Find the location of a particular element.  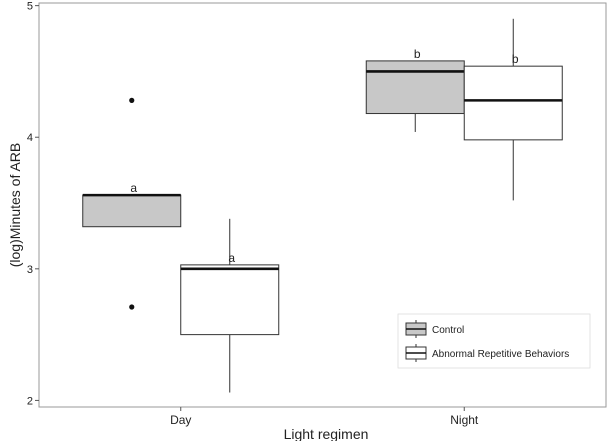

y-tick-label: 5 is located at coordinates (30, 7).